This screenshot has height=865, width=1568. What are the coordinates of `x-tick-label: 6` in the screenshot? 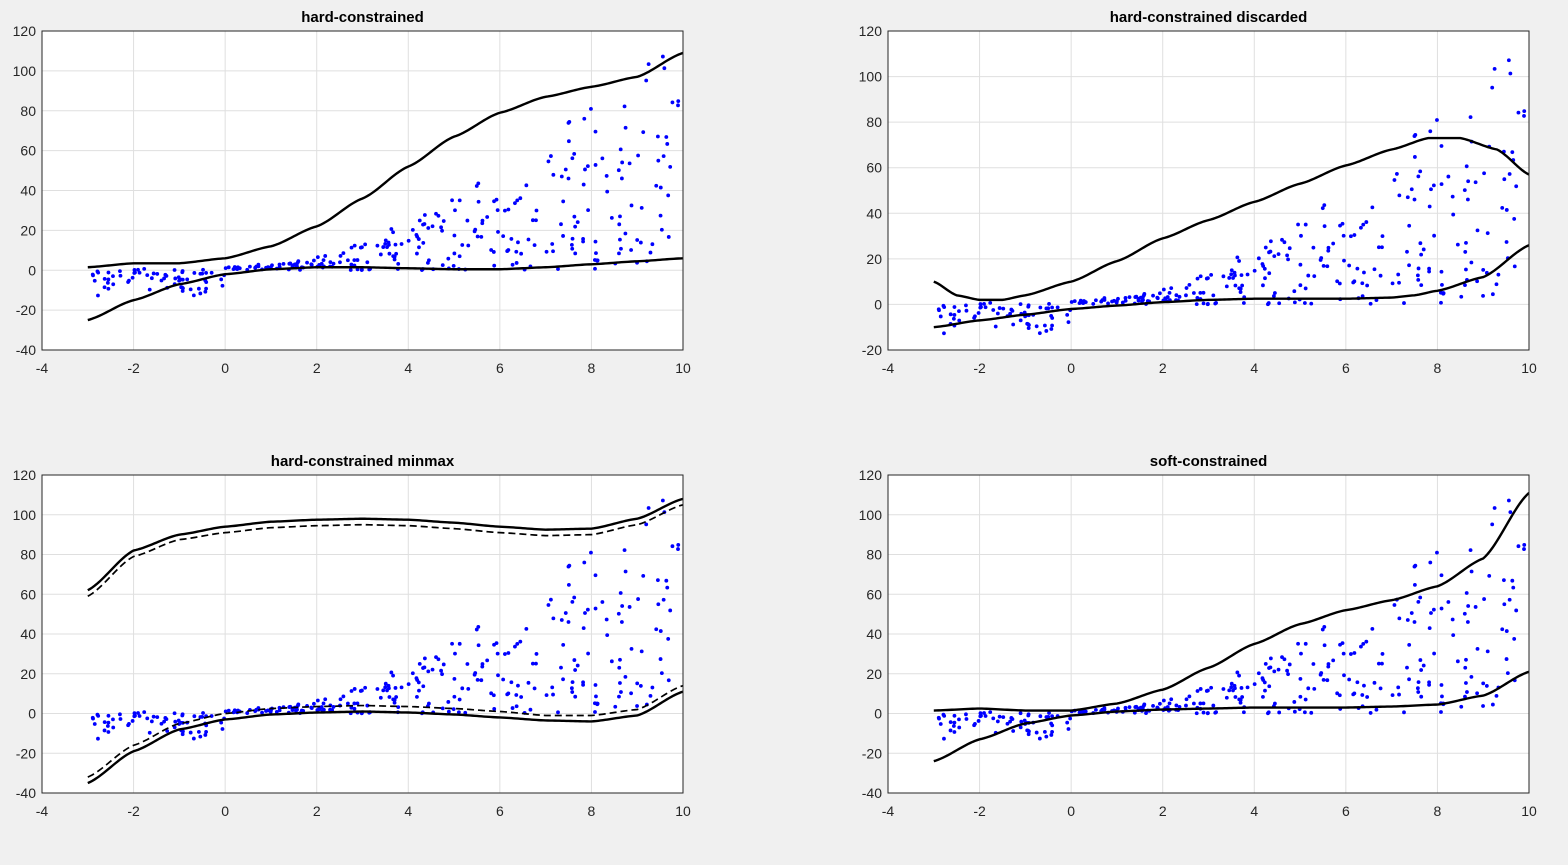 It's located at (1346, 368).